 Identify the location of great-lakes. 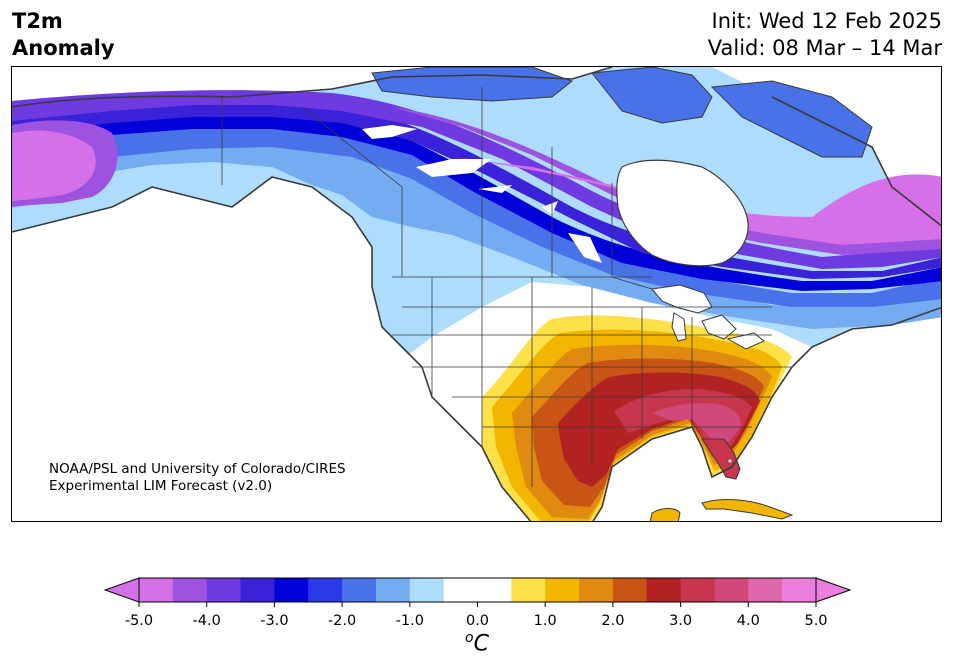
(708, 317).